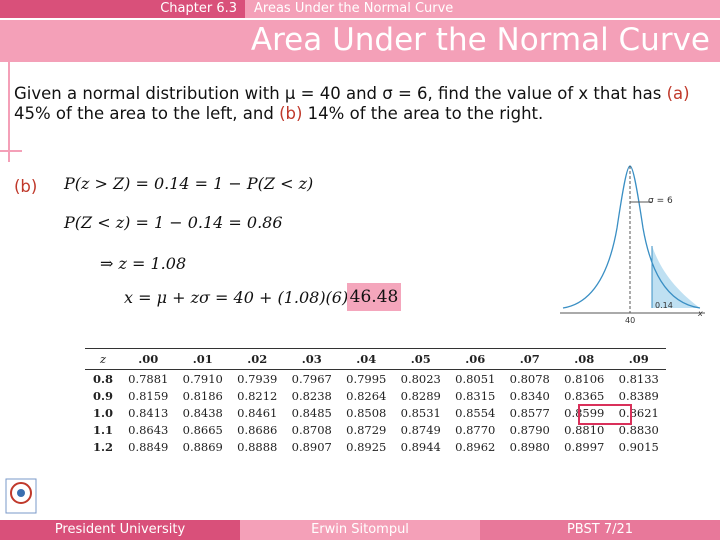 Image resolution: width=720 pixels, height=540 pixels. What do you see at coordinates (202, 446) in the screenshot?
I see `table-cell: 0.8869` at bounding box center [202, 446].